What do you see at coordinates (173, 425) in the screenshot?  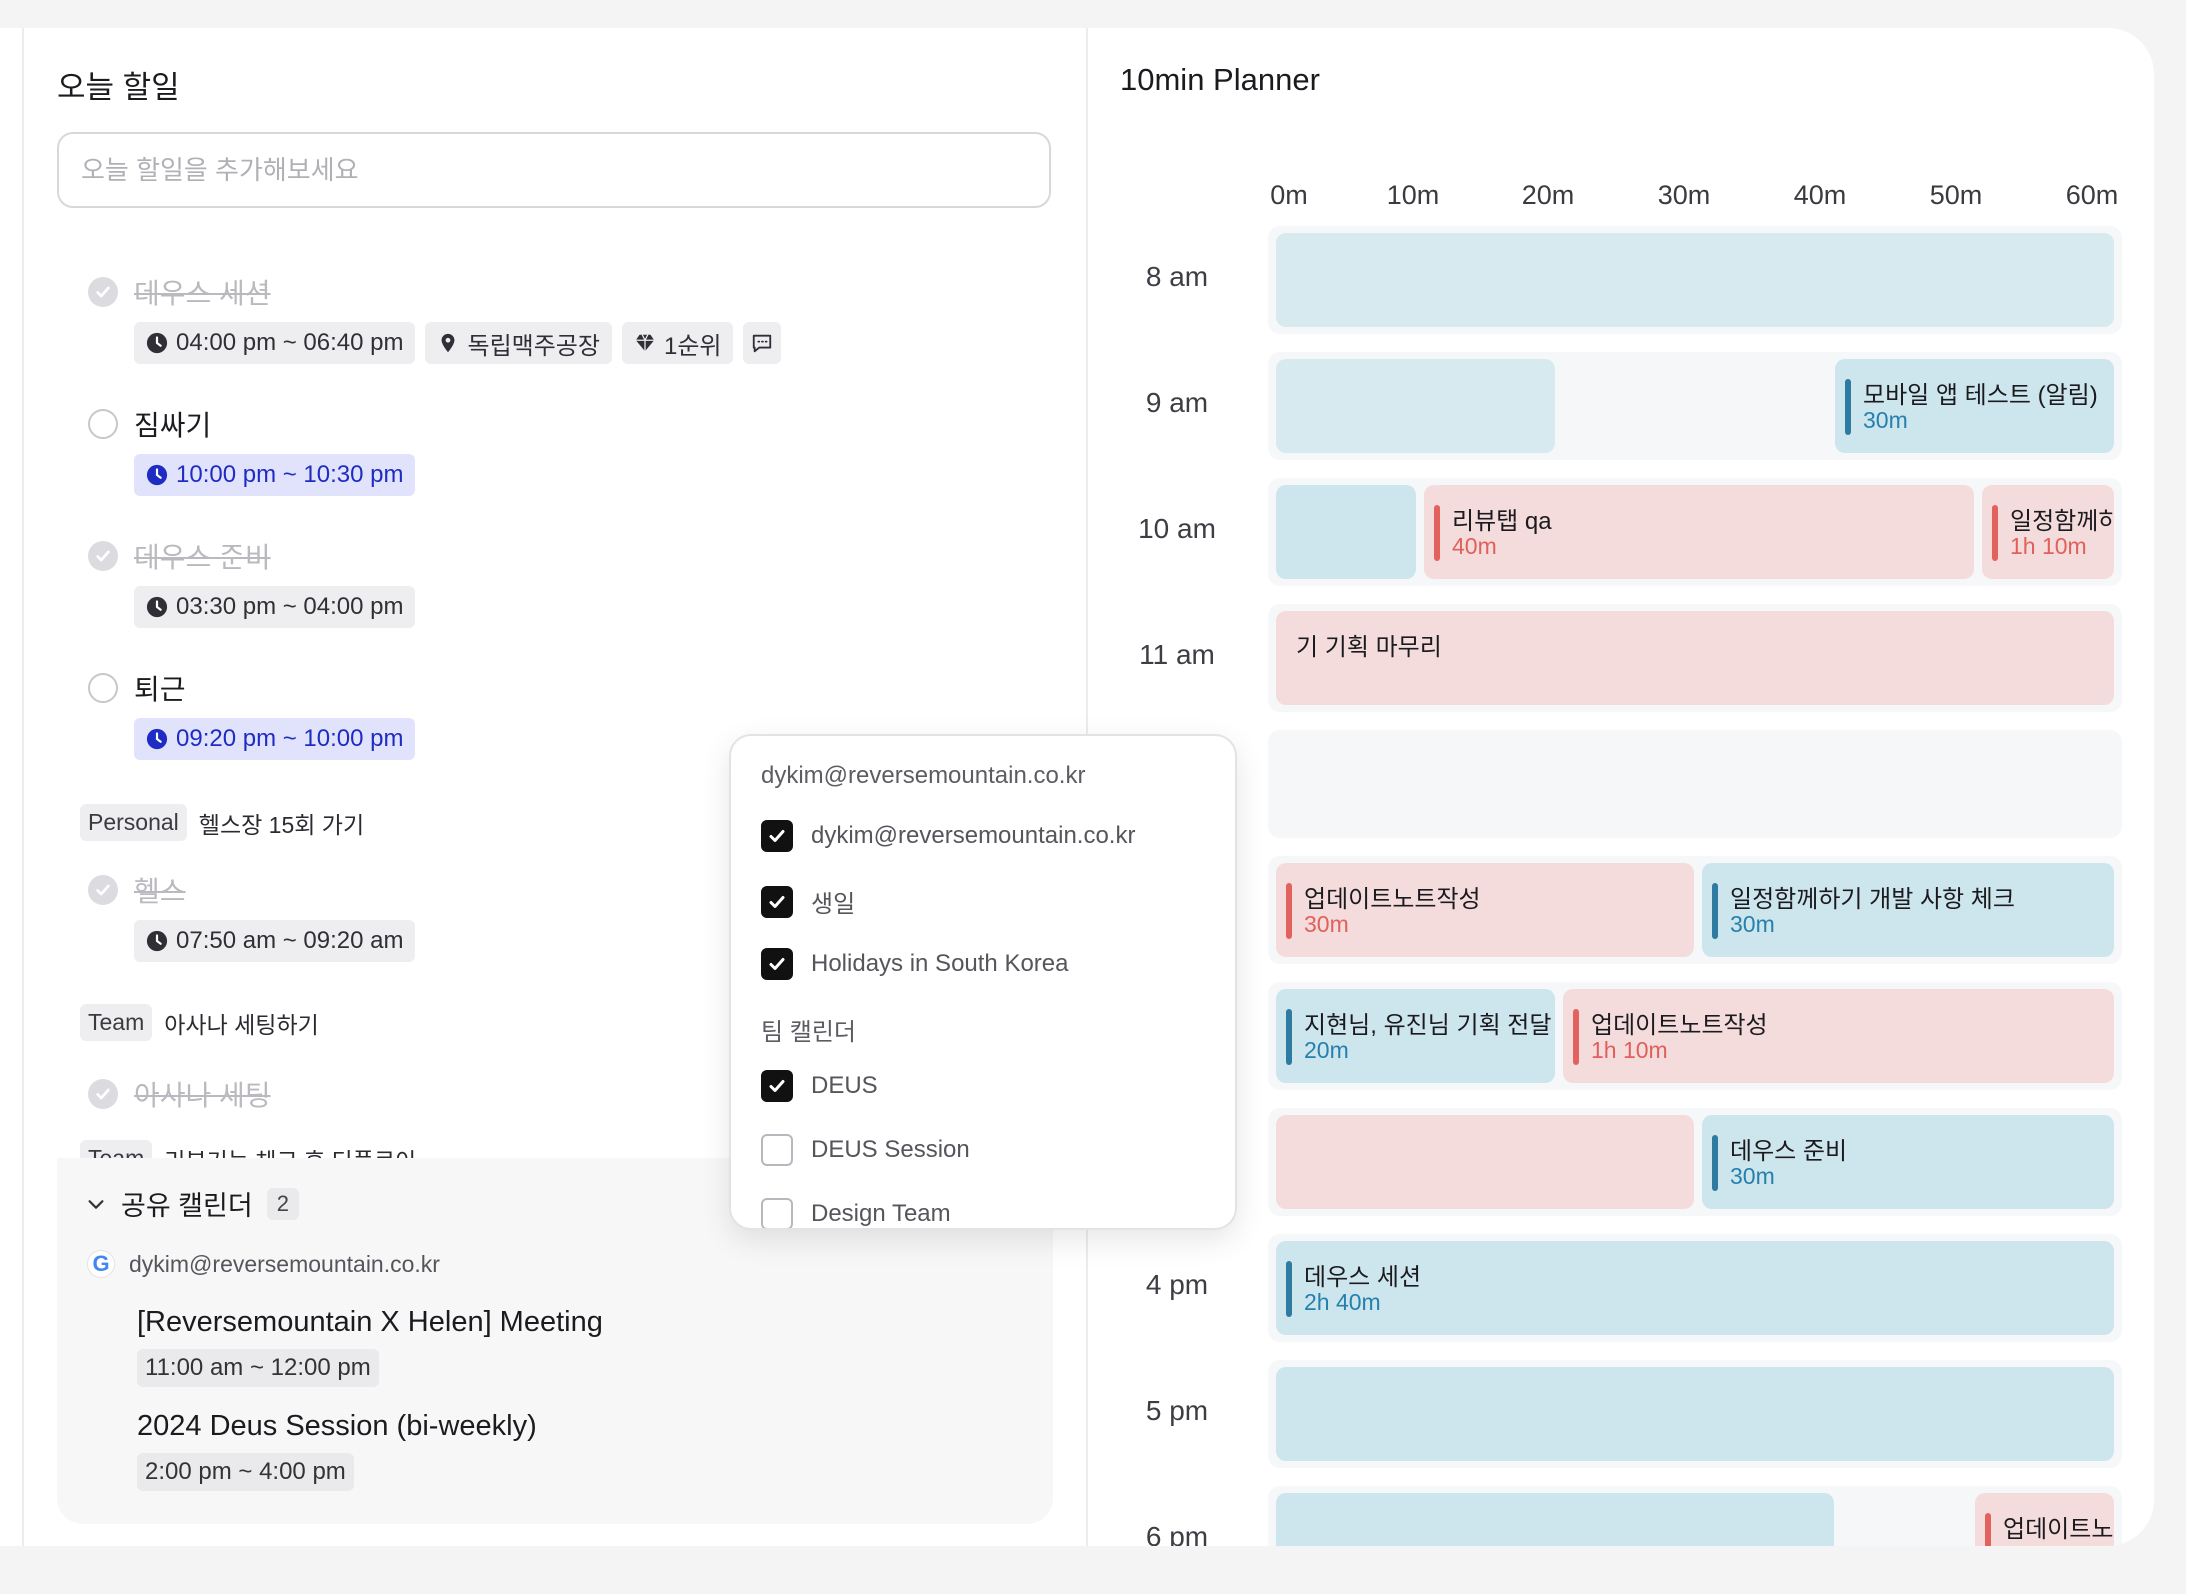 I see `task-title: 짐싸기` at bounding box center [173, 425].